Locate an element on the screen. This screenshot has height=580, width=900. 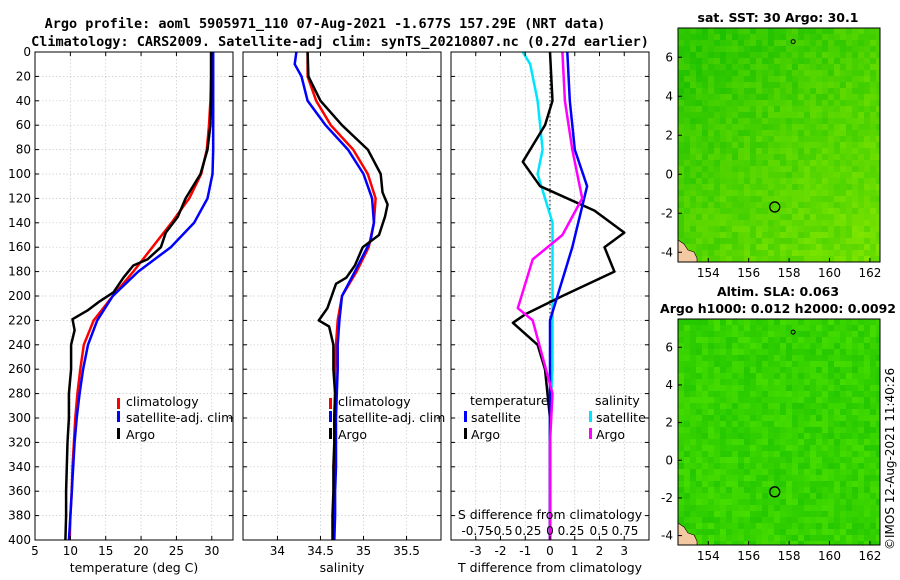
y-tick-label: 160 is located at coordinates (19, 247).